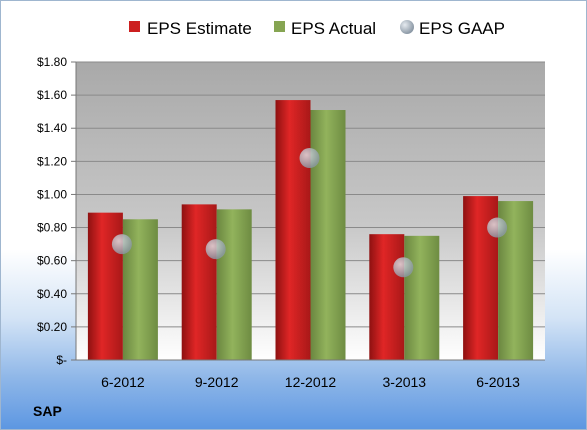 The width and height of the screenshot is (587, 430). What do you see at coordinates (52, 327) in the screenshot?
I see `y-tick-label: $0.20` at bounding box center [52, 327].